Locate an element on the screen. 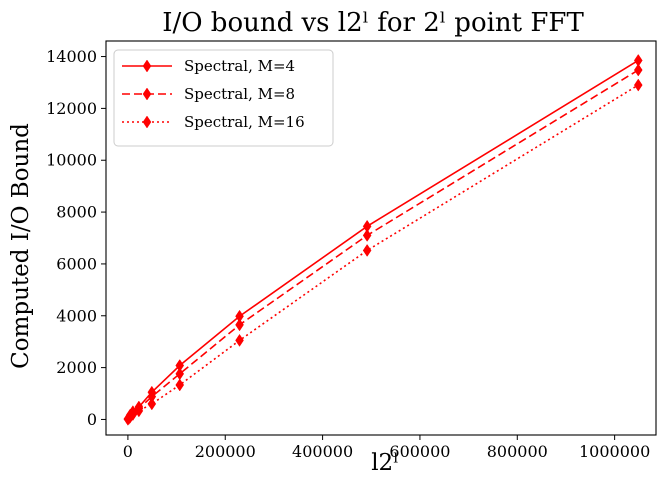 The image size is (657, 503). y-tick-label: 0 is located at coordinates (92, 419).